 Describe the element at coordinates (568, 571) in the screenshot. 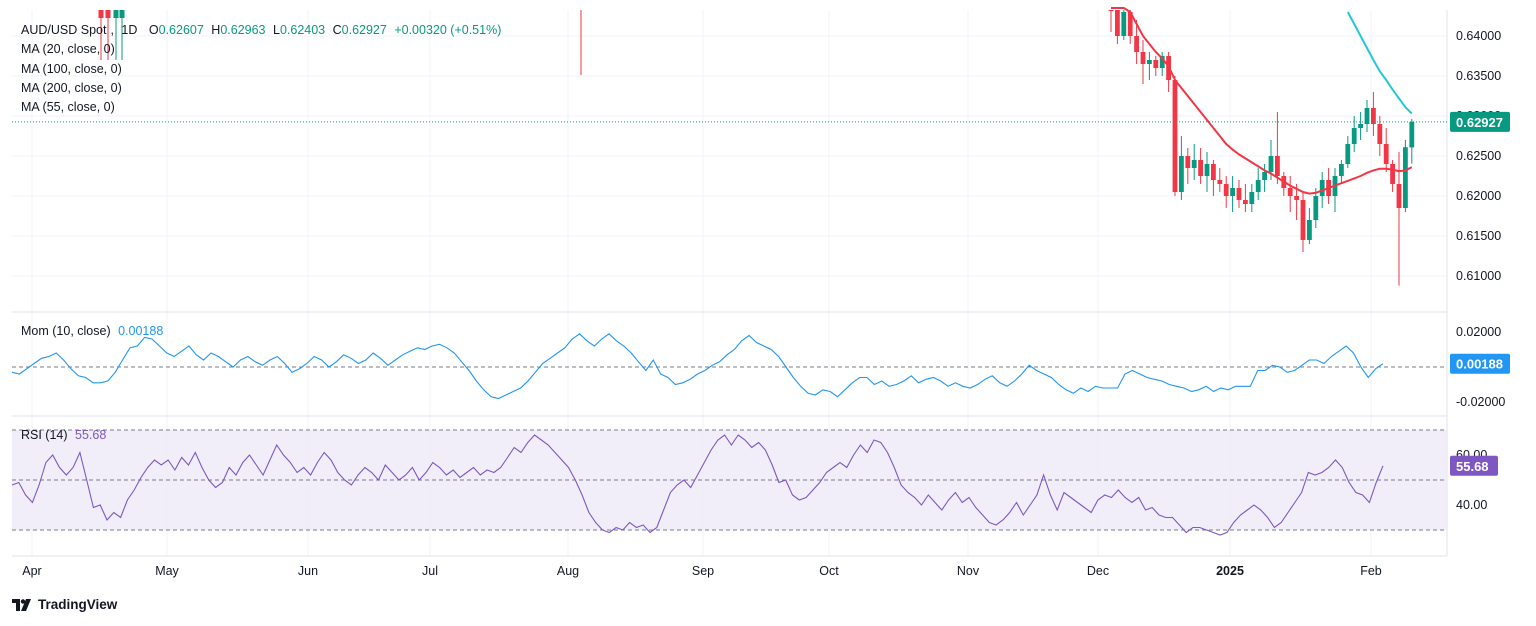

I see `time-tick-label: Aug` at that location.